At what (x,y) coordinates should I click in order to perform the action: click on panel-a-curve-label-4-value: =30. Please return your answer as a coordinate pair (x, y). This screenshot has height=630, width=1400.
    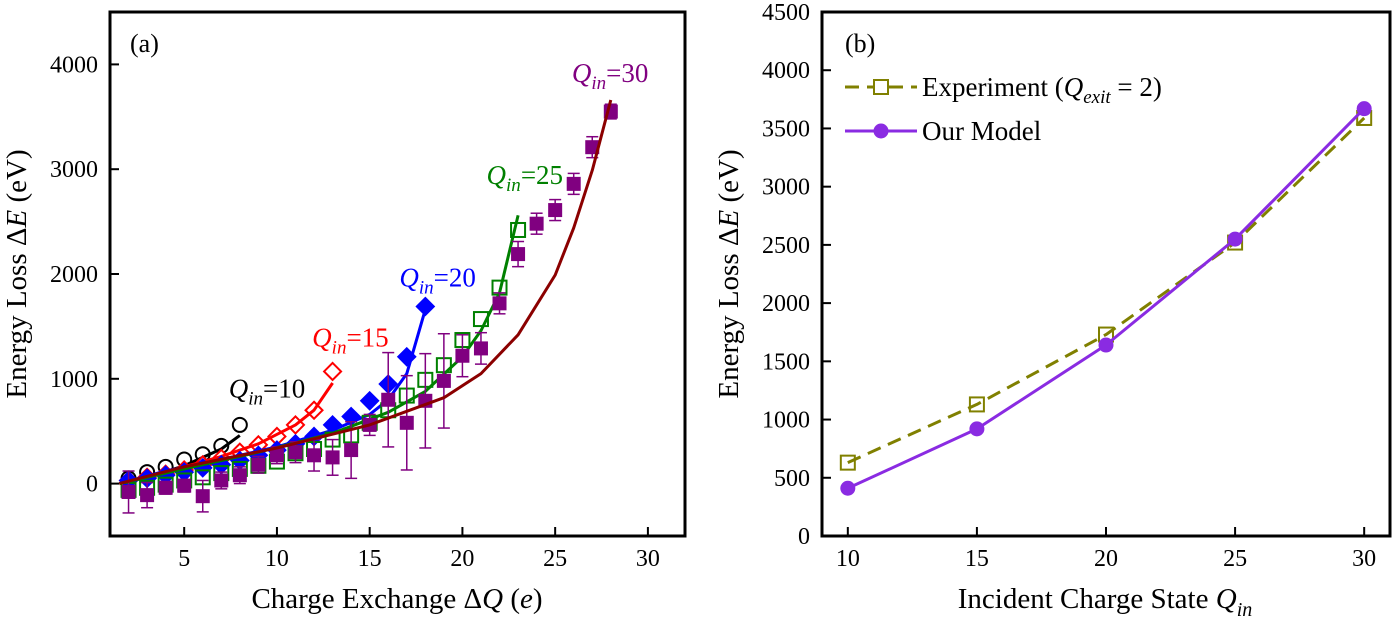
    Looking at the image, I should click on (627, 73).